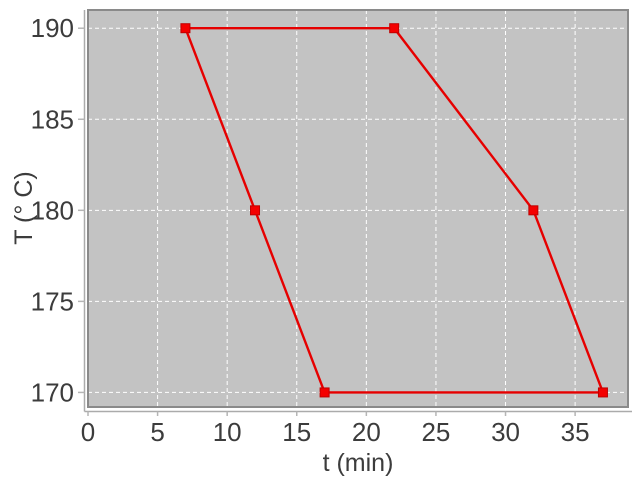  I want to click on x-tick-label-20: 20, so click(366, 432).